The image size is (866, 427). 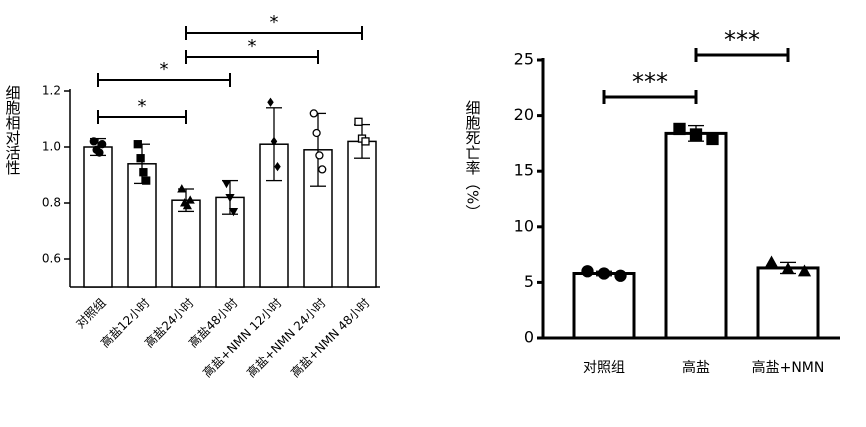 What do you see at coordinates (329, 337) in the screenshot?
I see `x-tick-label: 高盐+NMN 48小时` at bounding box center [329, 337].